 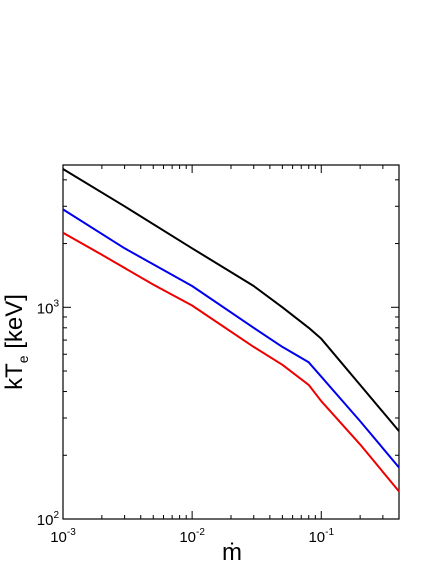 I want to click on y-tick-label: 10³, so click(x=48, y=307).